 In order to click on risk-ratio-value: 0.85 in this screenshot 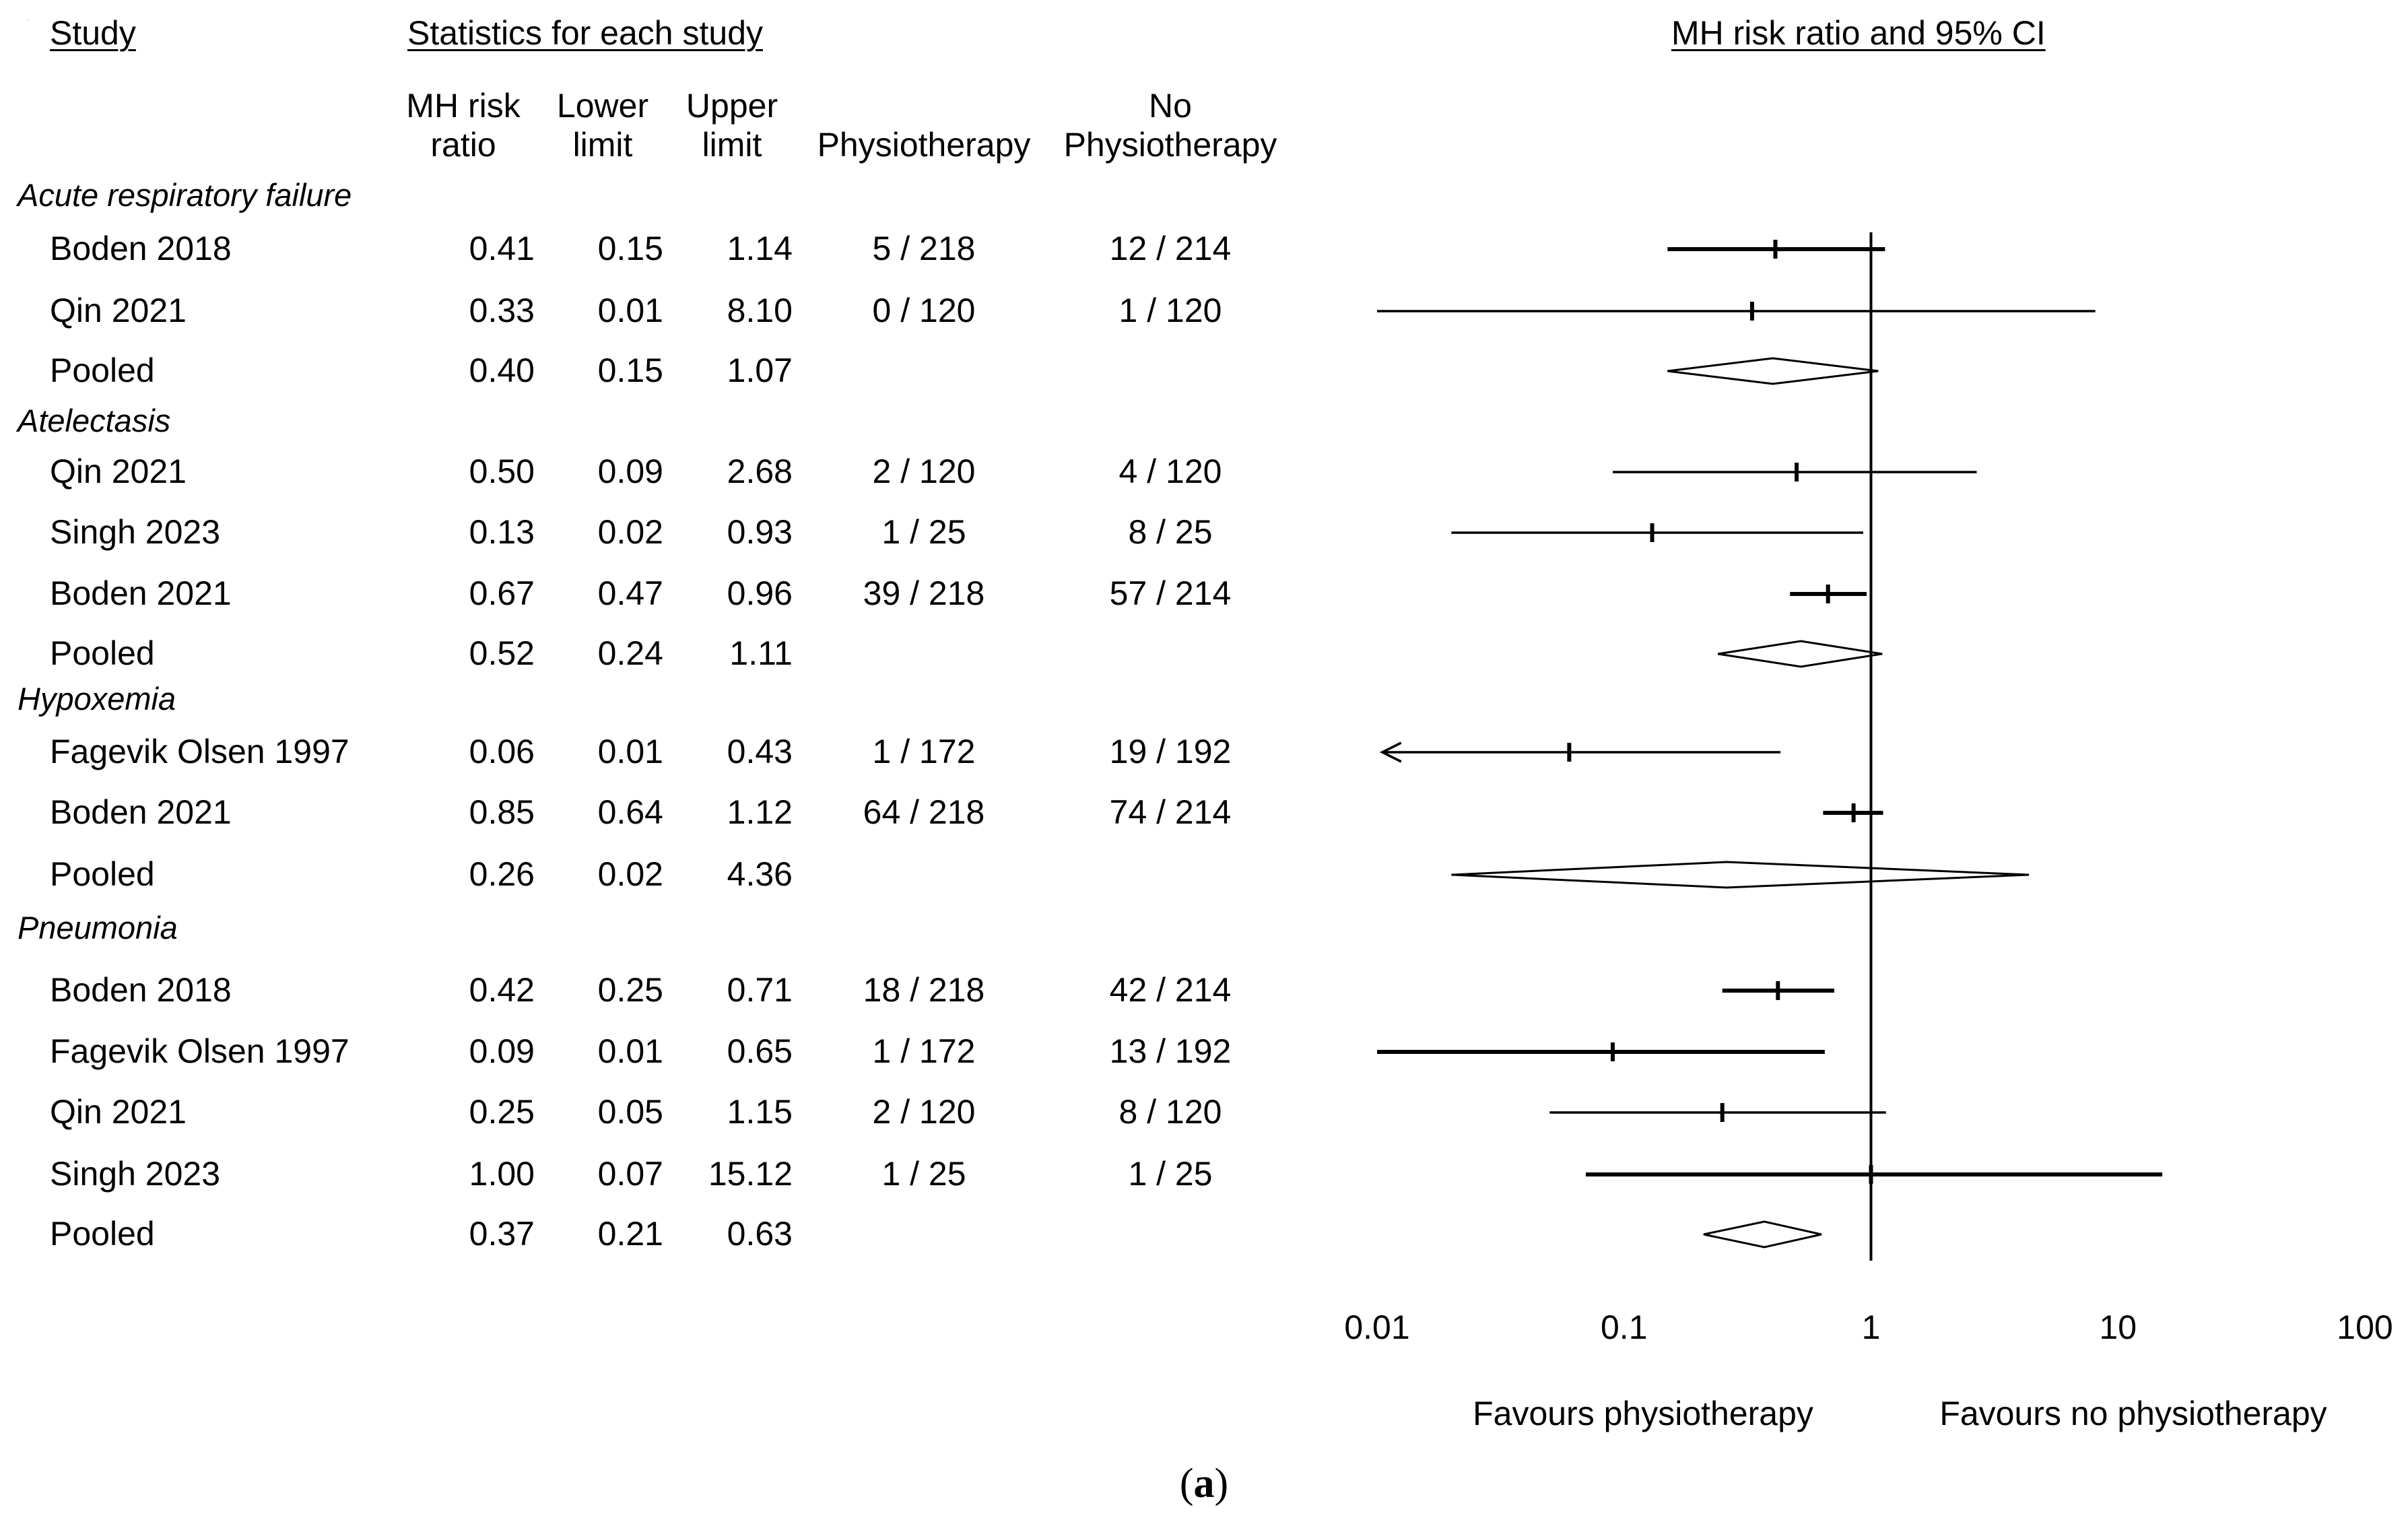, I will do `click(502, 812)`.